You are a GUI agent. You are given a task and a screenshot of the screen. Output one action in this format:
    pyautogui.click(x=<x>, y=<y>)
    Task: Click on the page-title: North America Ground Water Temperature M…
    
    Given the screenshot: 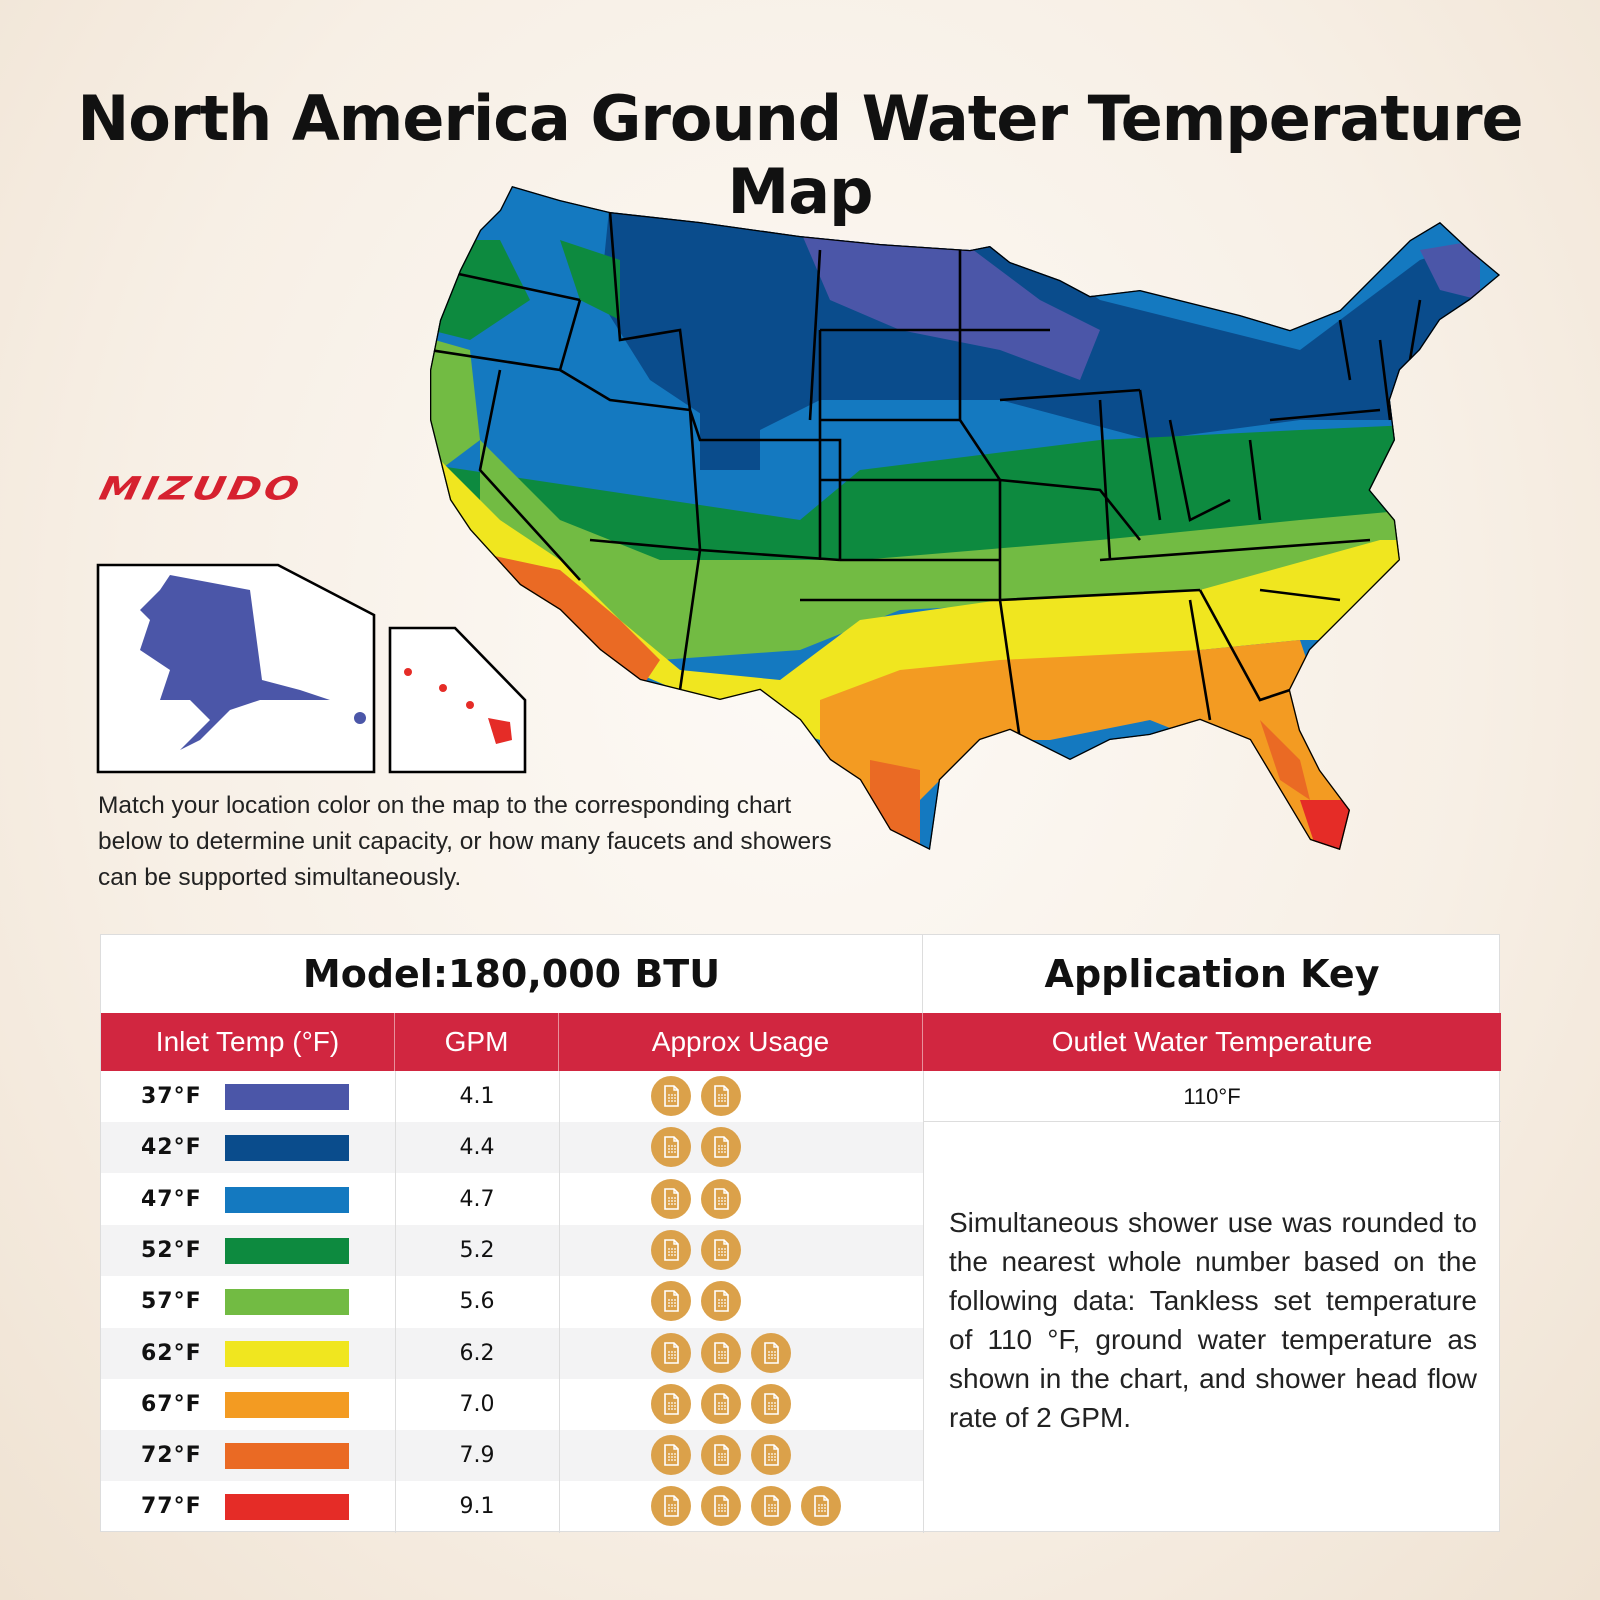 What is the action you would take?
    pyautogui.click(x=800, y=155)
    